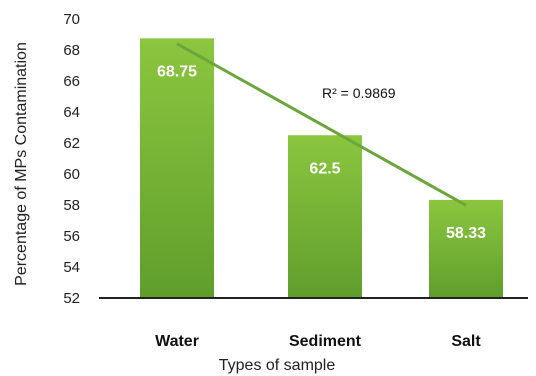  What do you see at coordinates (71, 143) in the screenshot?
I see `y-tick-label: 62` at bounding box center [71, 143].